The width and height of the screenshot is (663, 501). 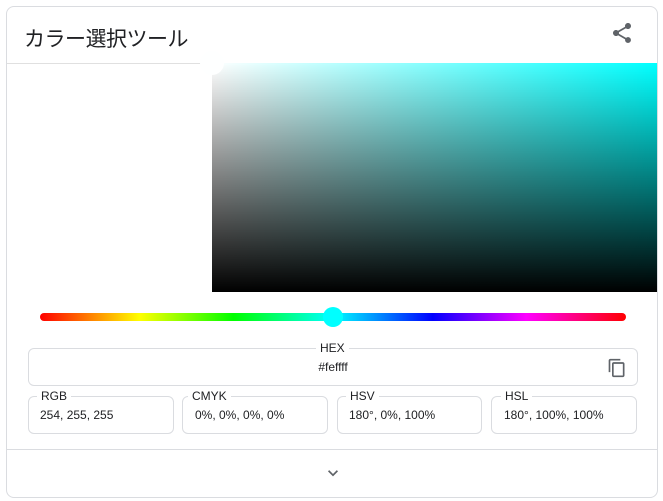 What do you see at coordinates (109, 63) in the screenshot?
I see `header-divider` at bounding box center [109, 63].